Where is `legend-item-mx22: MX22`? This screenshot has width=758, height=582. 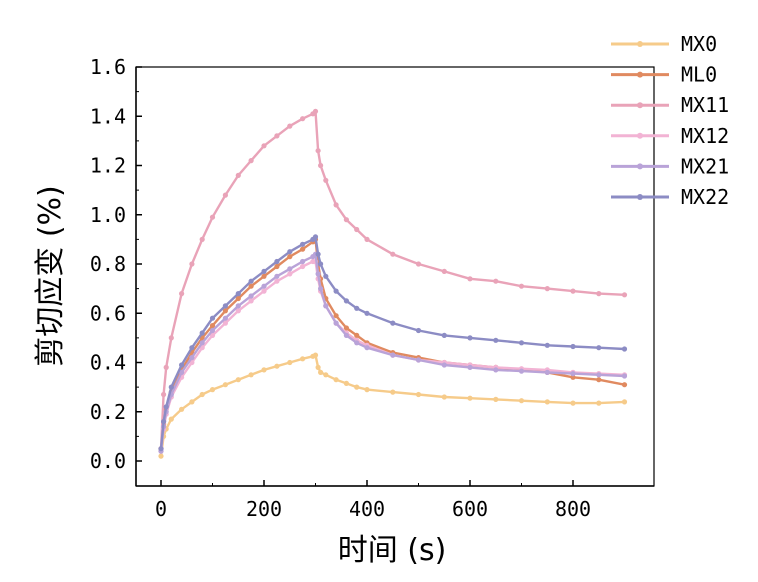 legend-item-mx22: MX22 is located at coordinates (670, 197).